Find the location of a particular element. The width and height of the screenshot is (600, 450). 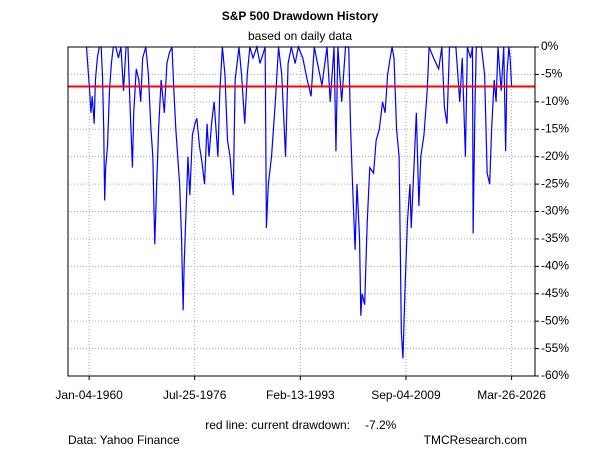

y-tick-label: -45% is located at coordinates (555, 293).